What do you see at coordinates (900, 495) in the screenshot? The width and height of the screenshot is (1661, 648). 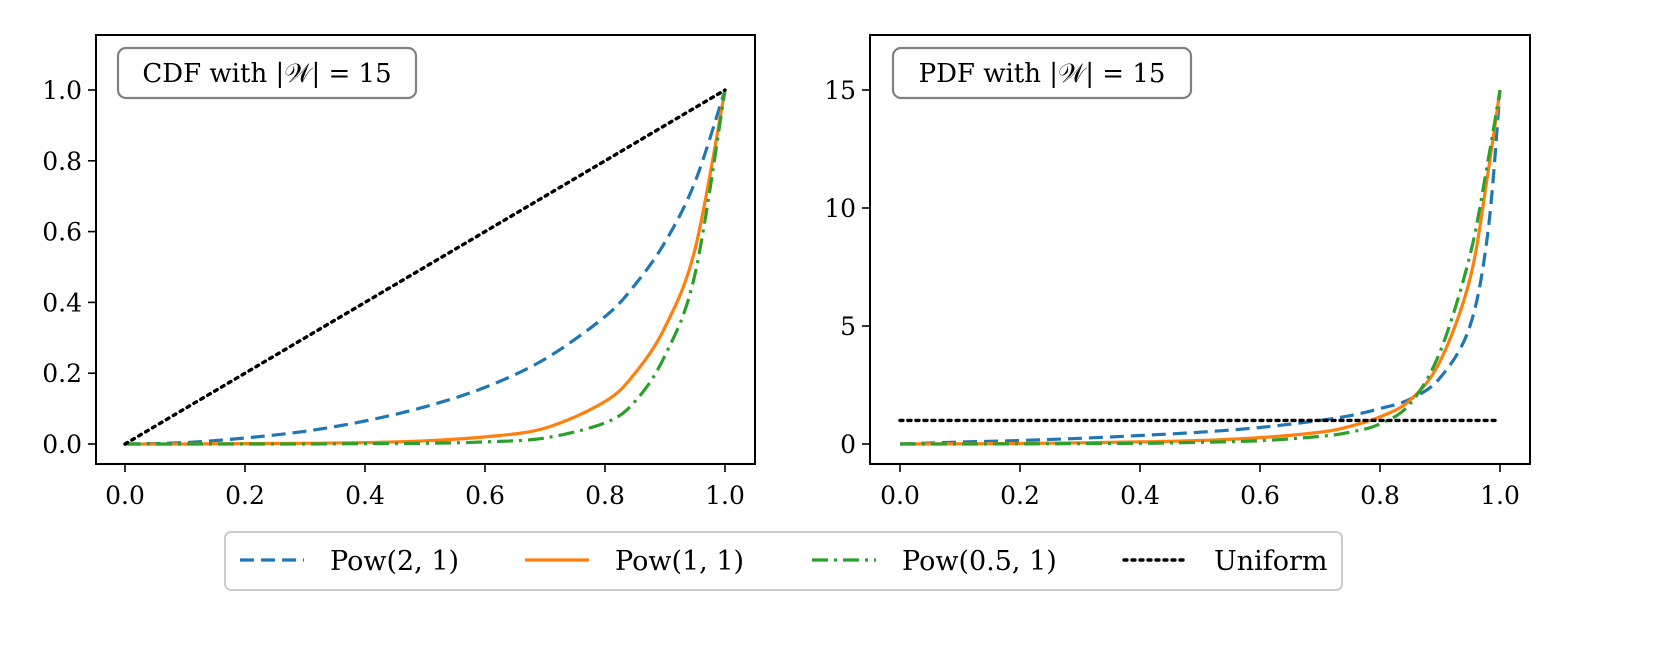 I see `pdf-xtick-label-0: 0.0` at bounding box center [900, 495].